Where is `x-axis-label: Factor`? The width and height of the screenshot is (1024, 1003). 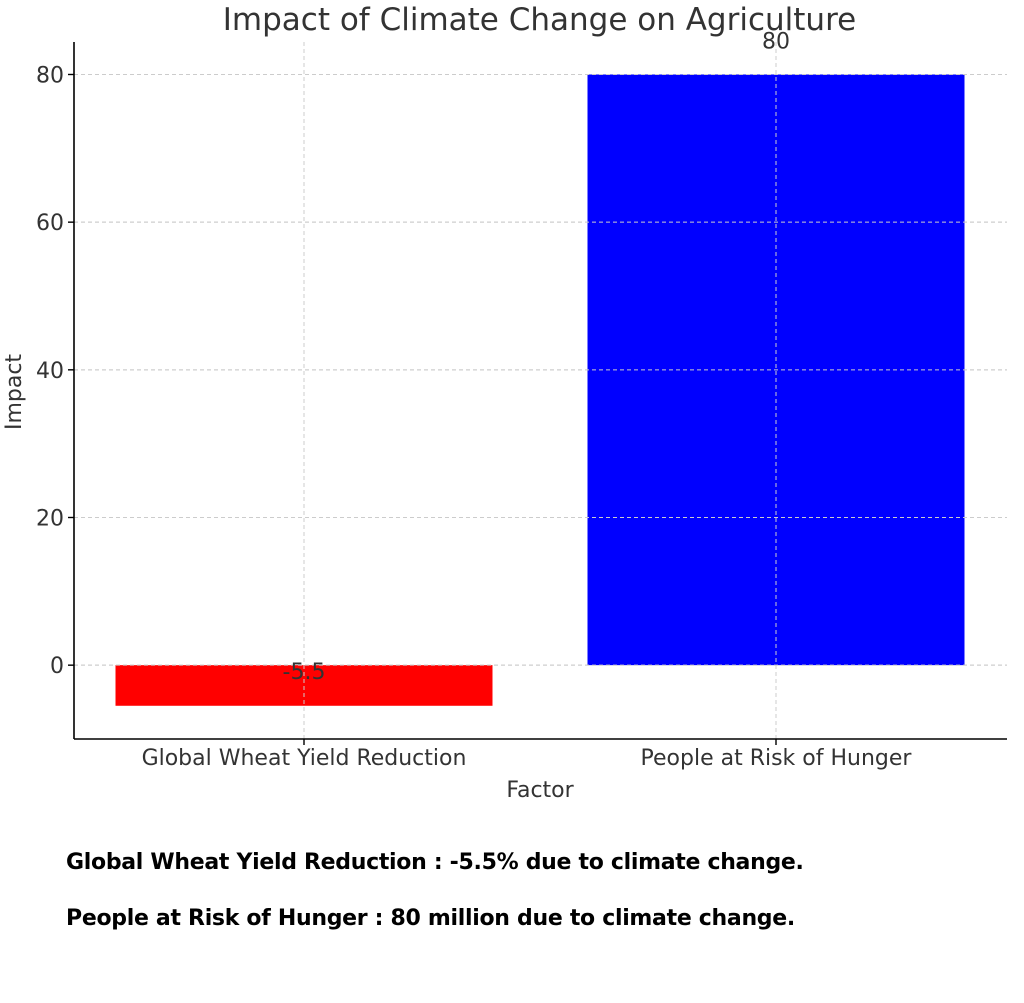
x-axis-label: Factor is located at coordinates (540, 790).